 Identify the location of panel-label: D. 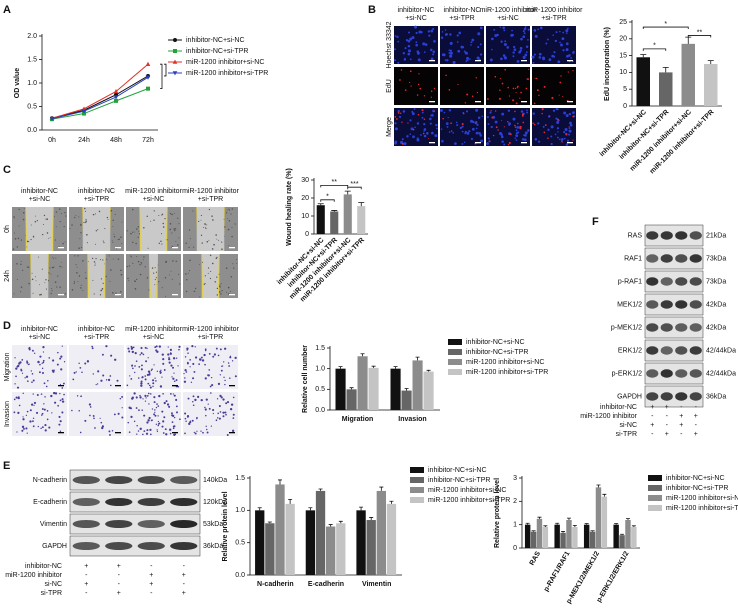
(7, 326).